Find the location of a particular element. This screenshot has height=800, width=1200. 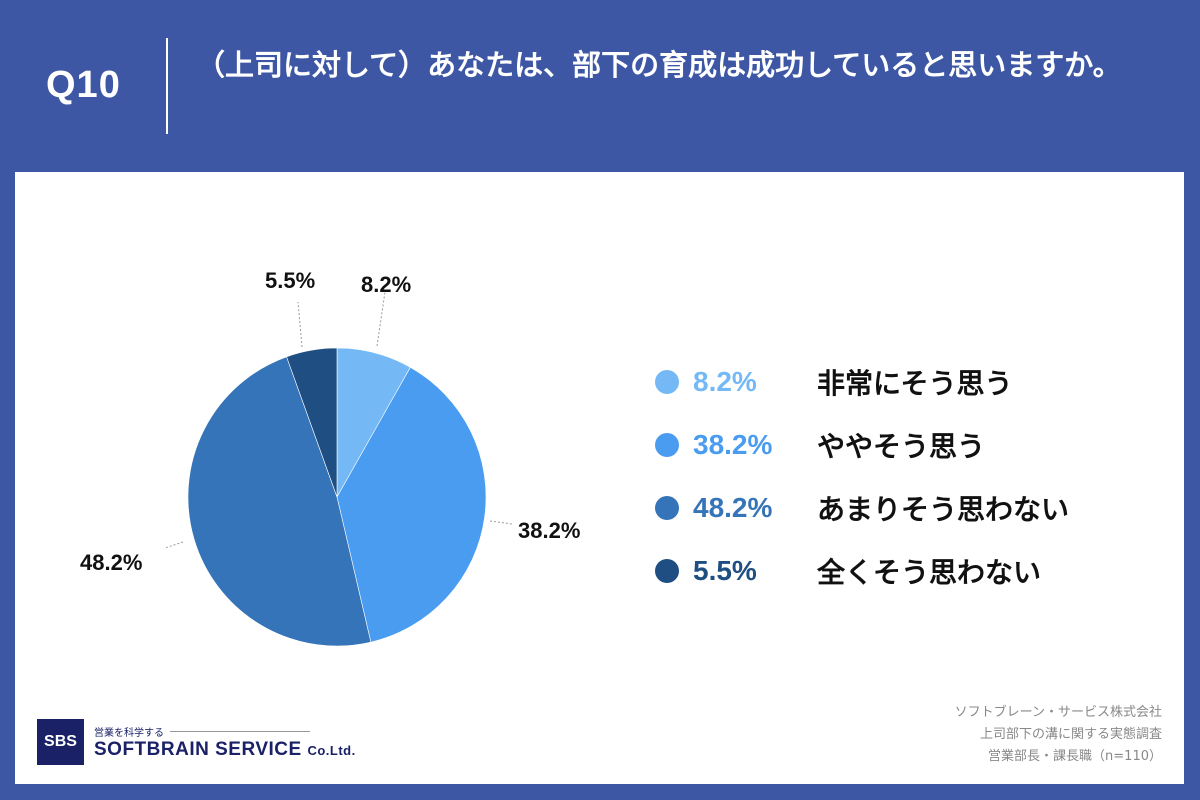

pie-slice-not-at-all is located at coordinates (312, 422).